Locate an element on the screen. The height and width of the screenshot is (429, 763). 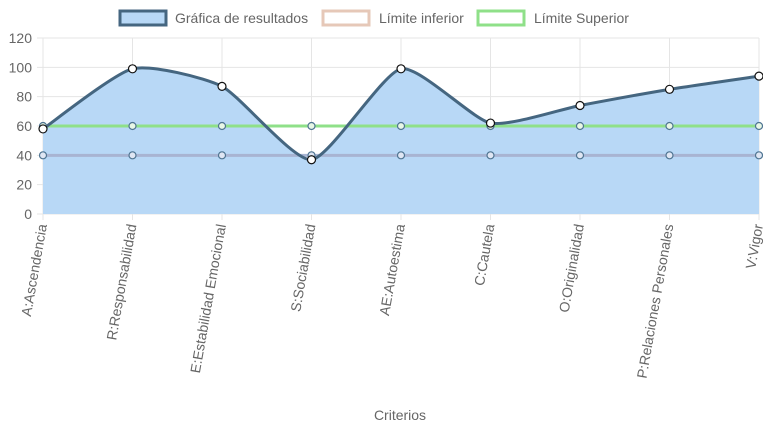
y-tick-label-5: 100 is located at coordinates (21, 67).